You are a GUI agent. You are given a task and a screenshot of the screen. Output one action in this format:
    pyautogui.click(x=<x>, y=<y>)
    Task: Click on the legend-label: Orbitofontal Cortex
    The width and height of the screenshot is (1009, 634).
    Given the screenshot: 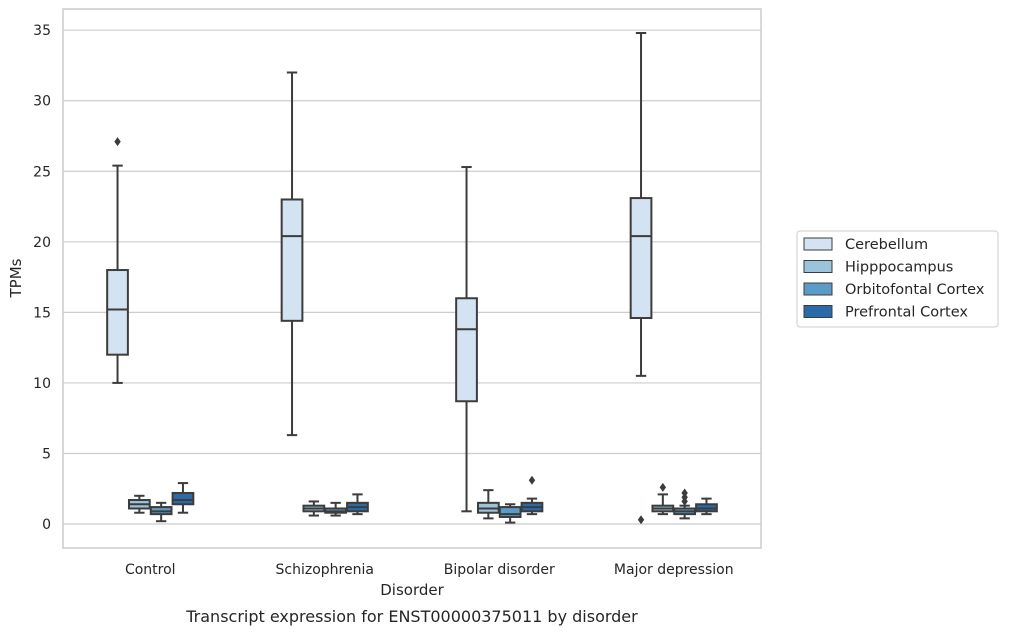 What is the action you would take?
    pyautogui.click(x=915, y=290)
    